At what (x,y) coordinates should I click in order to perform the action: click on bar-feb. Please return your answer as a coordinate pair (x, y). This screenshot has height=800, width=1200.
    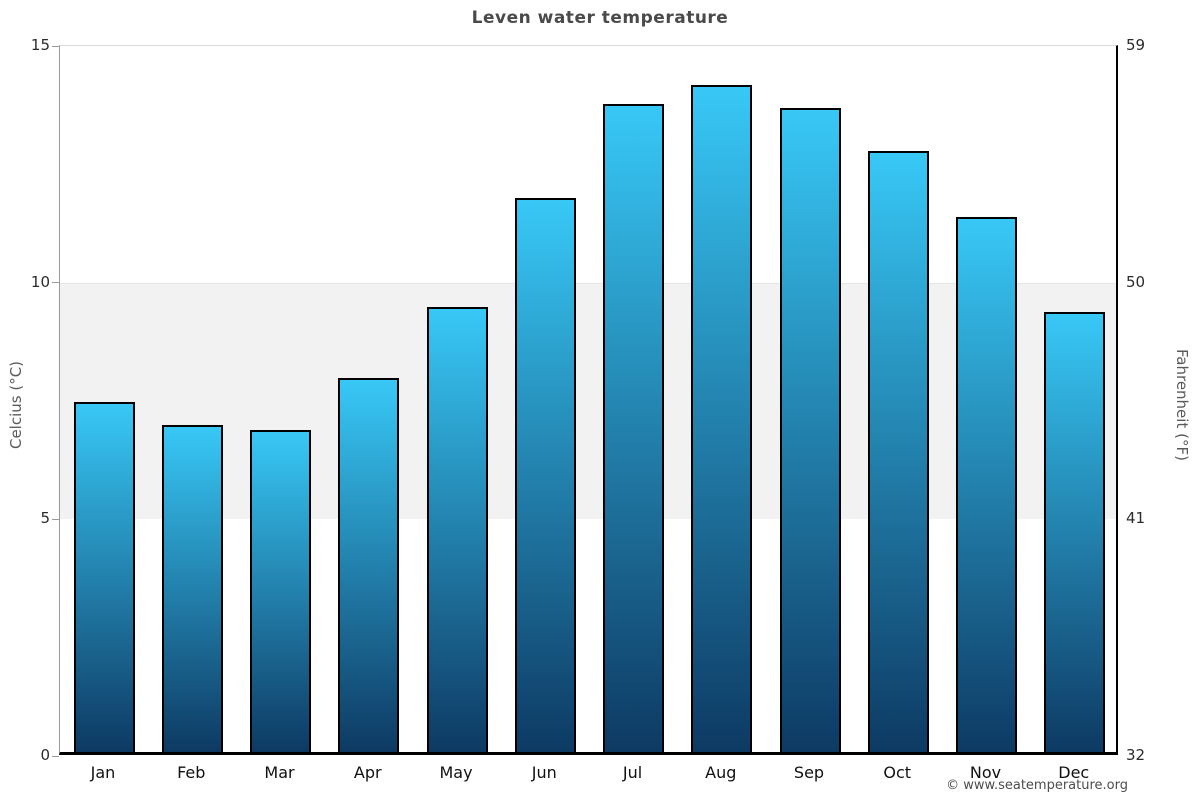
    Looking at the image, I should click on (192, 588).